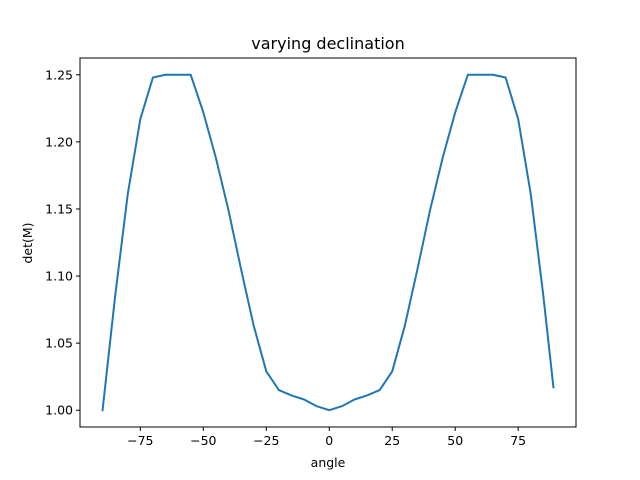  Describe the element at coordinates (392, 440) in the screenshot. I see `x-tick-label: 25` at that location.